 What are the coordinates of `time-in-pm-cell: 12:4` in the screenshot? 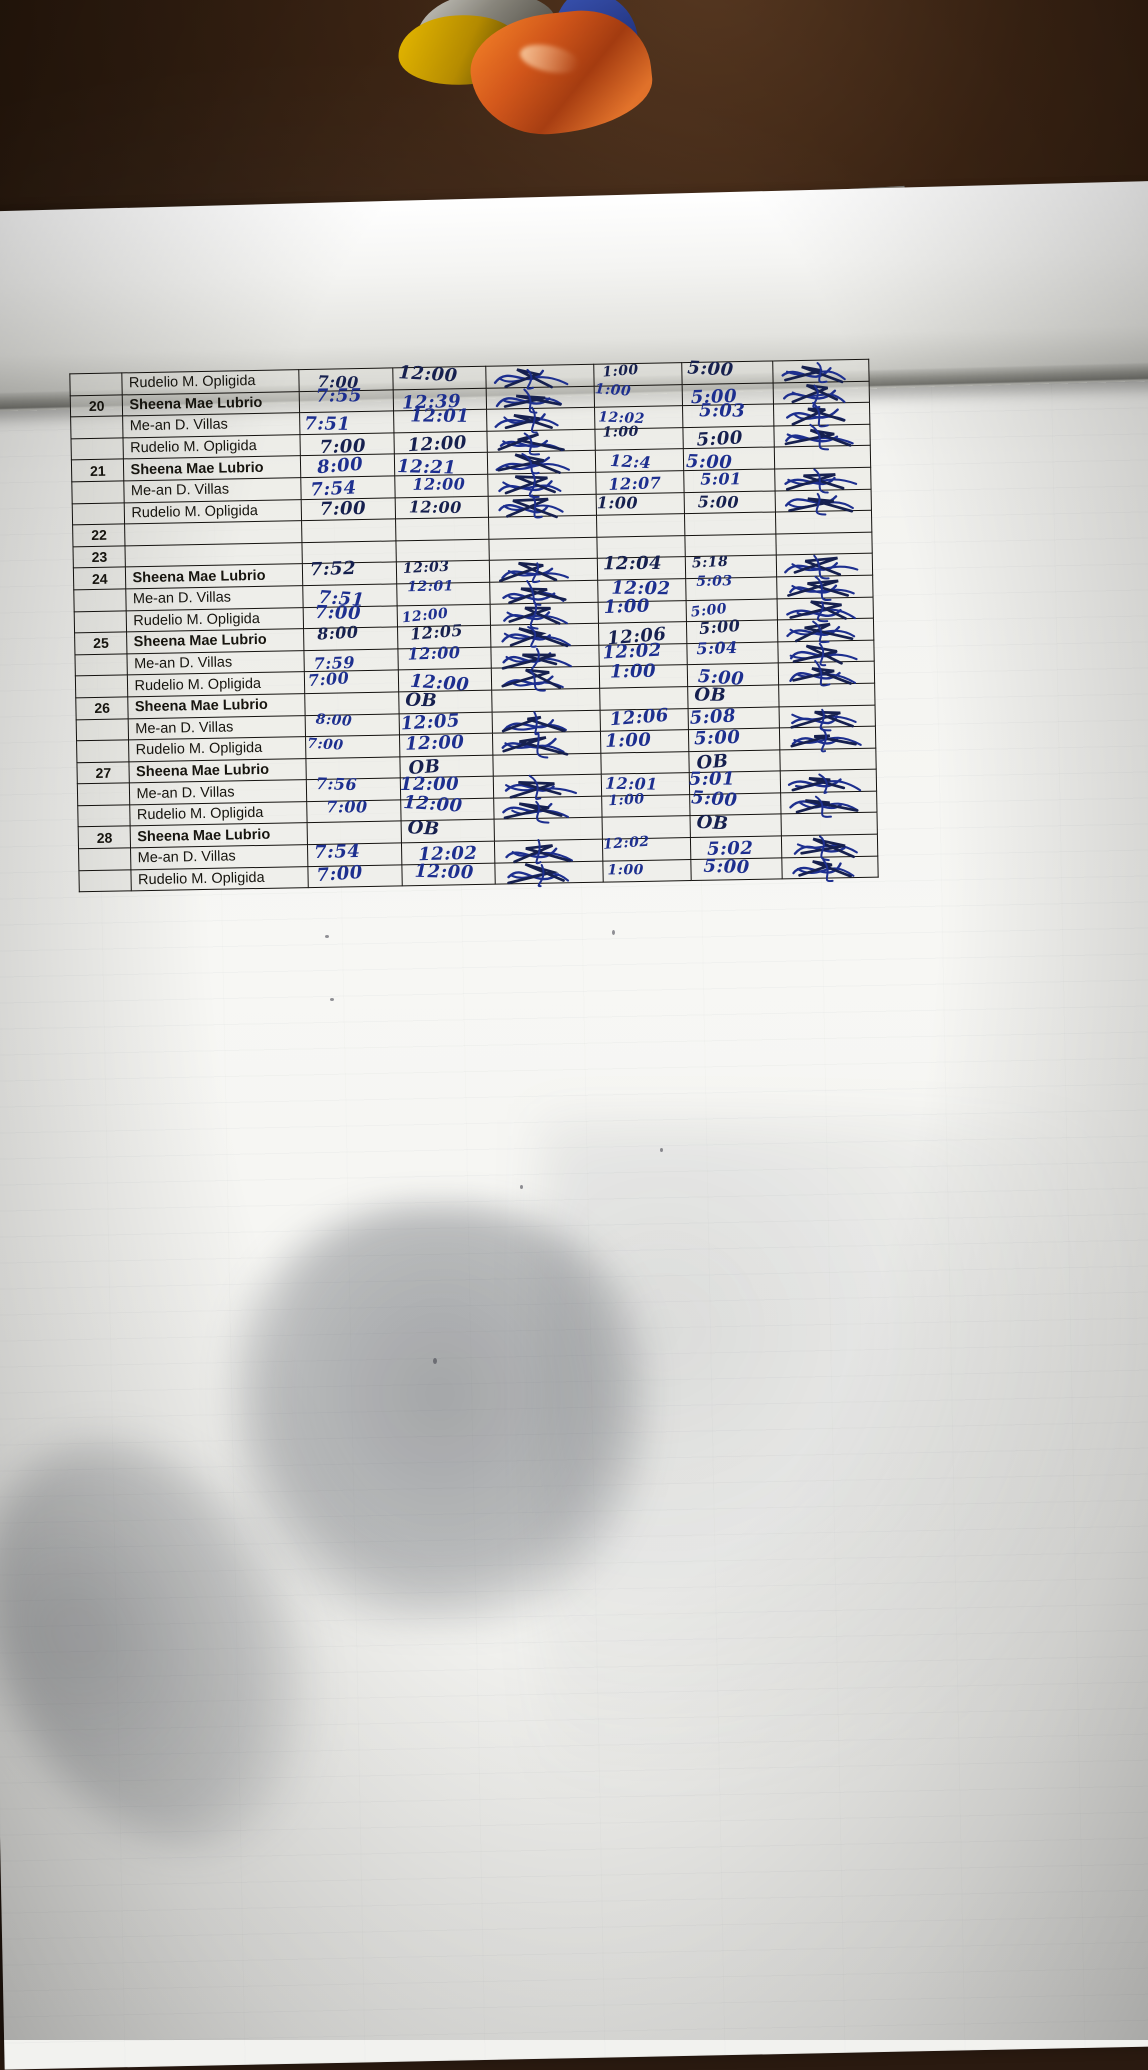 It's located at (639, 461).